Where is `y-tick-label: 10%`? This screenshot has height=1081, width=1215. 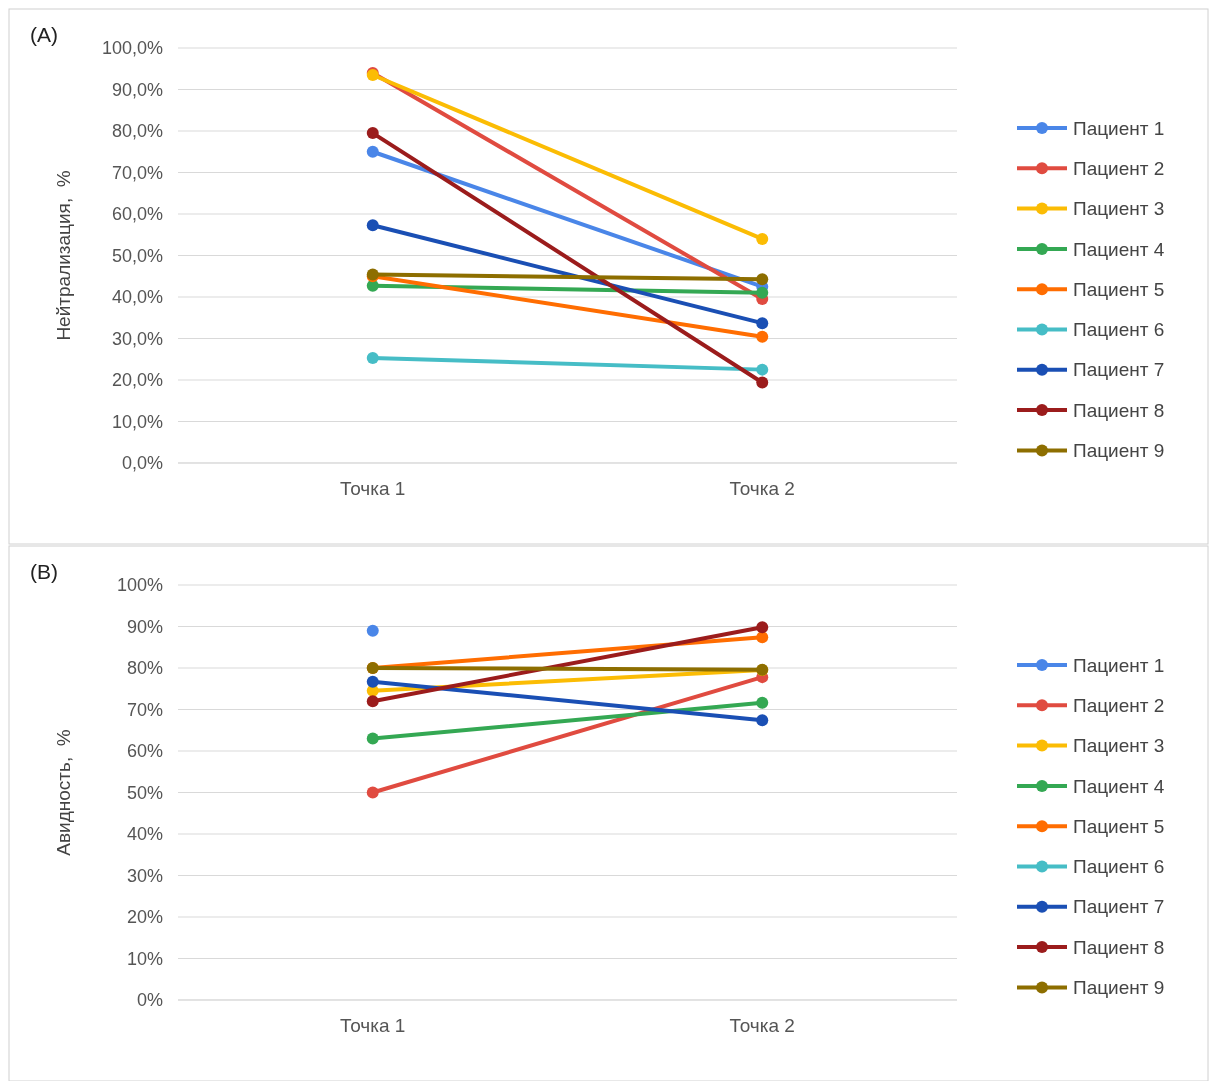
y-tick-label: 10% is located at coordinates (144, 958).